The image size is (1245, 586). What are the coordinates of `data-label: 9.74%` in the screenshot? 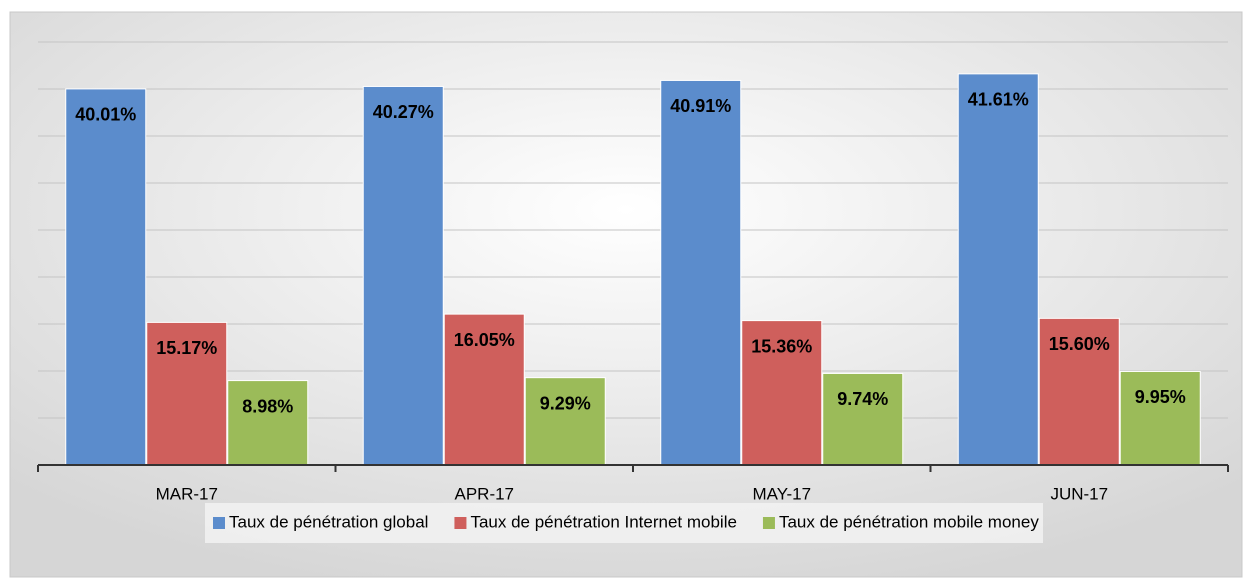 It's located at (862, 399).